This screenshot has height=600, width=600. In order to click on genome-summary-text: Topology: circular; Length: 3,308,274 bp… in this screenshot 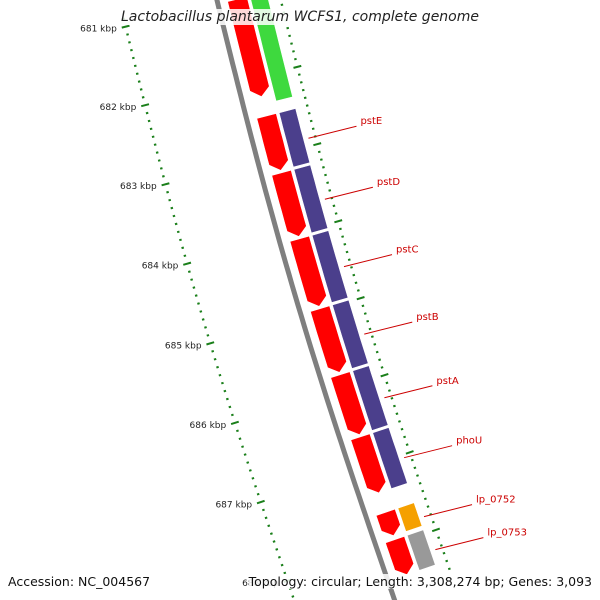, I will do `click(420, 581)`.